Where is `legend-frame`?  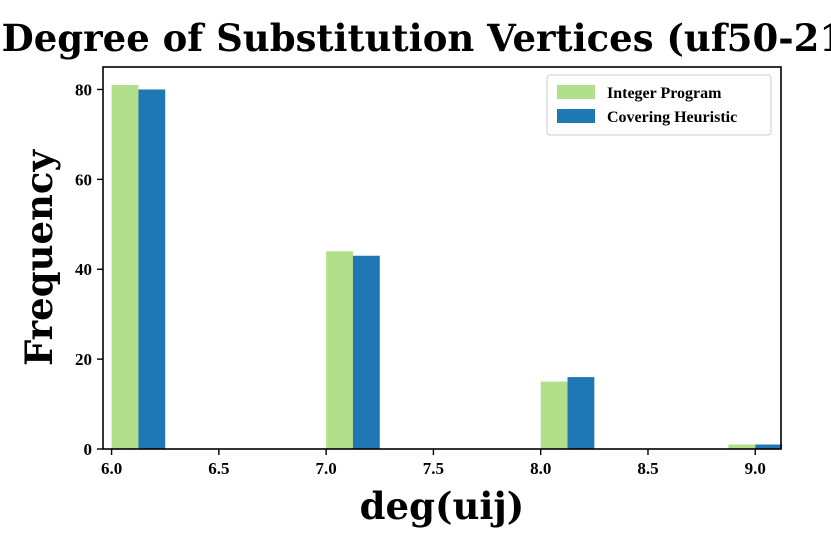
legend-frame is located at coordinates (659, 105).